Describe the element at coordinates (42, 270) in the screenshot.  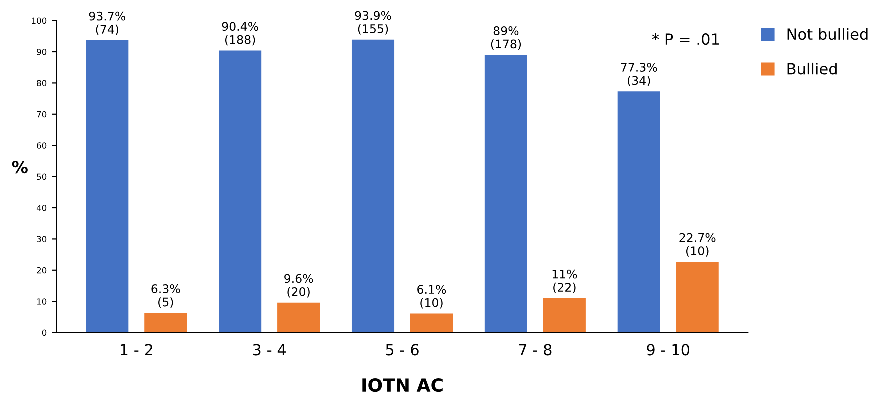
I see `y-tick-label: 20` at that location.